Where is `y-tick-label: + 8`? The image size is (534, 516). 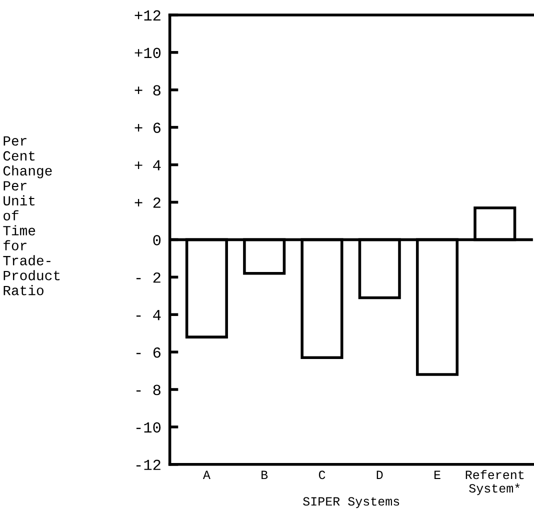 y-tick-label: + 8 is located at coordinates (147, 90).